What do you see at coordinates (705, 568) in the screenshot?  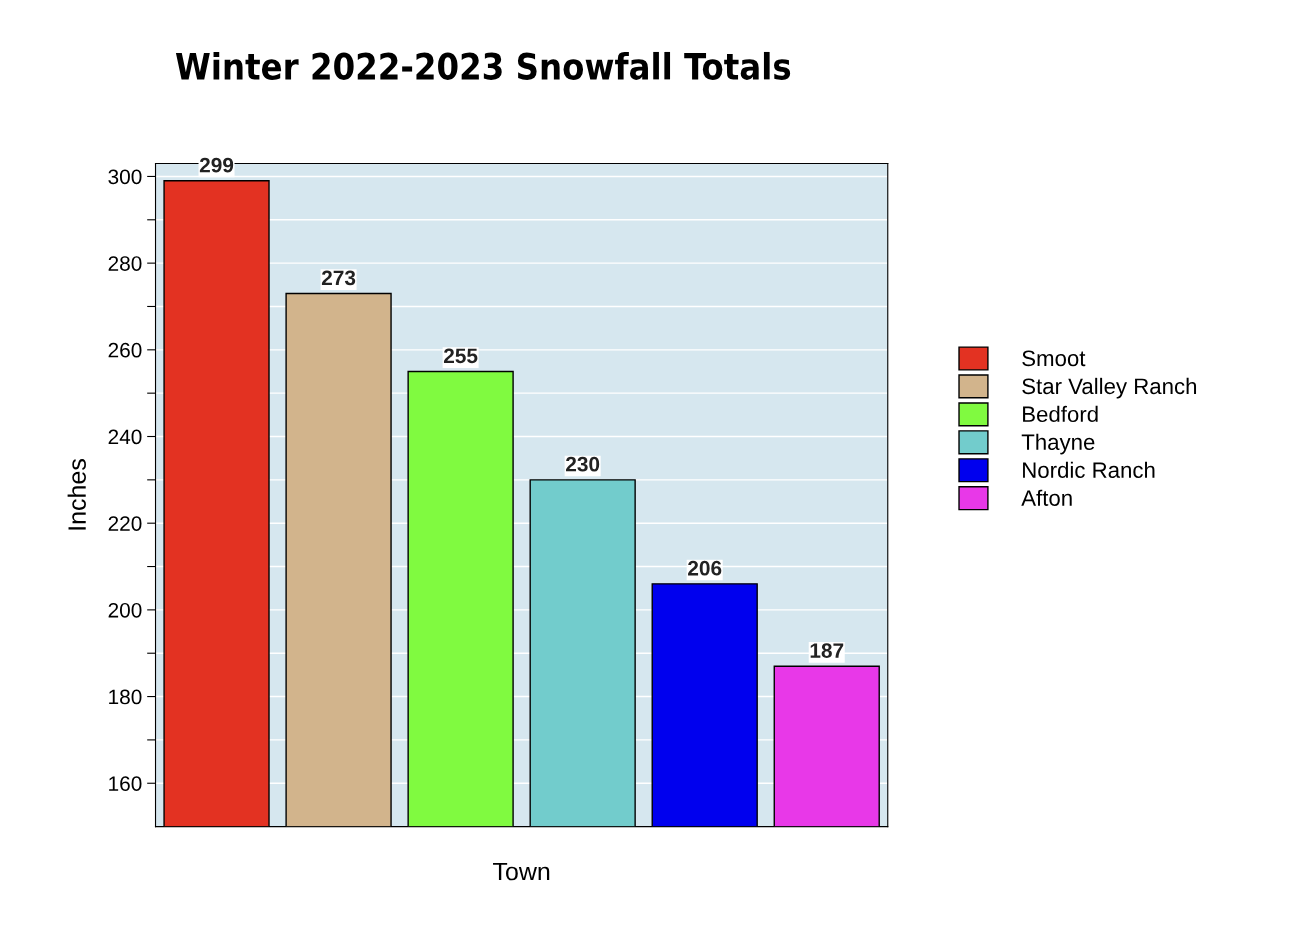 I see `data-label: 206` at bounding box center [705, 568].